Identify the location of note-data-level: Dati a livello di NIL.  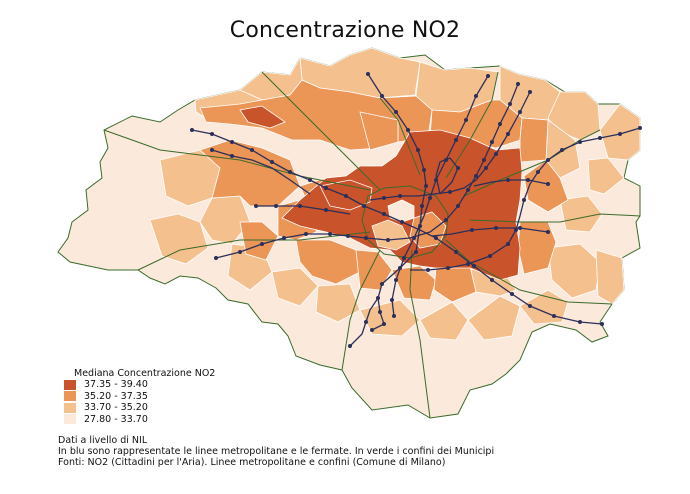
(103, 440).